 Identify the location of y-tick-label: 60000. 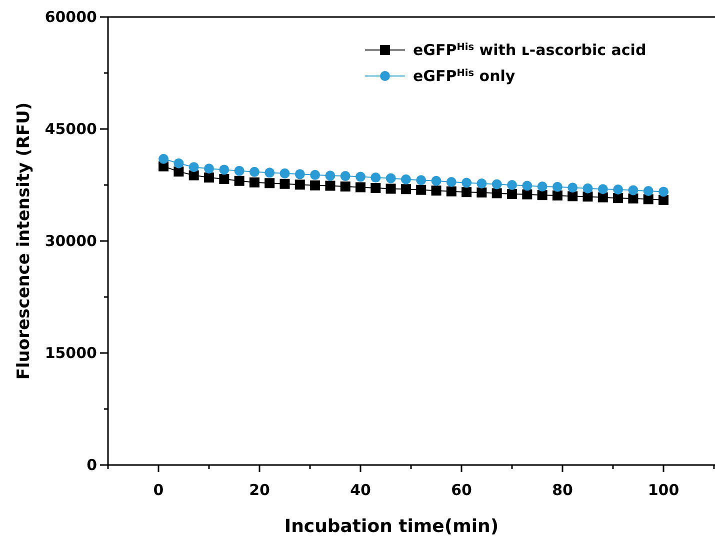
(70, 17).